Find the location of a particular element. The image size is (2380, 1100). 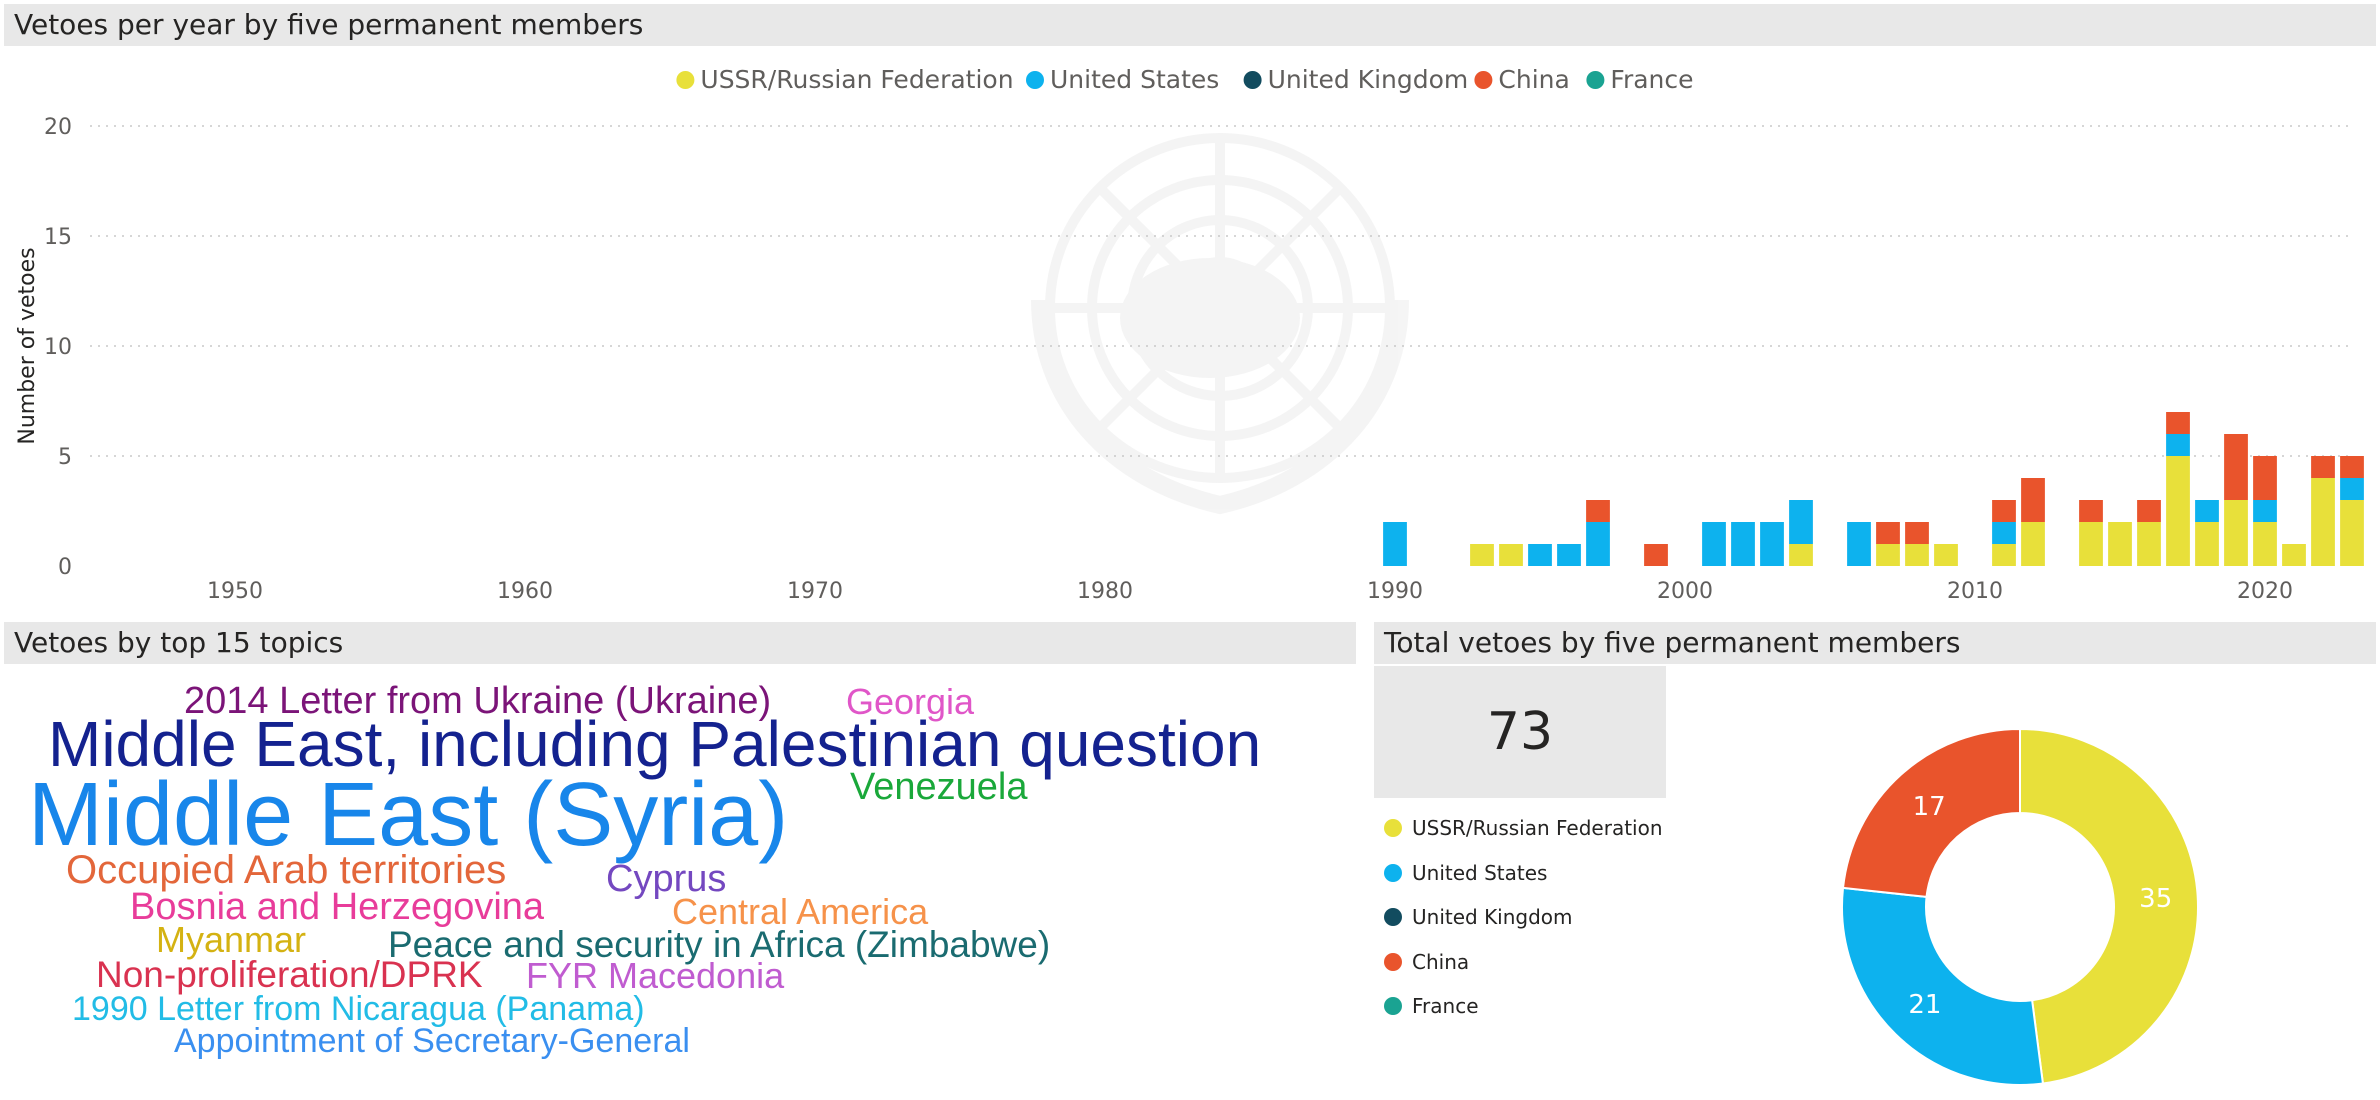

topic-word: Middle East (Syria) is located at coordinates (408, 815).